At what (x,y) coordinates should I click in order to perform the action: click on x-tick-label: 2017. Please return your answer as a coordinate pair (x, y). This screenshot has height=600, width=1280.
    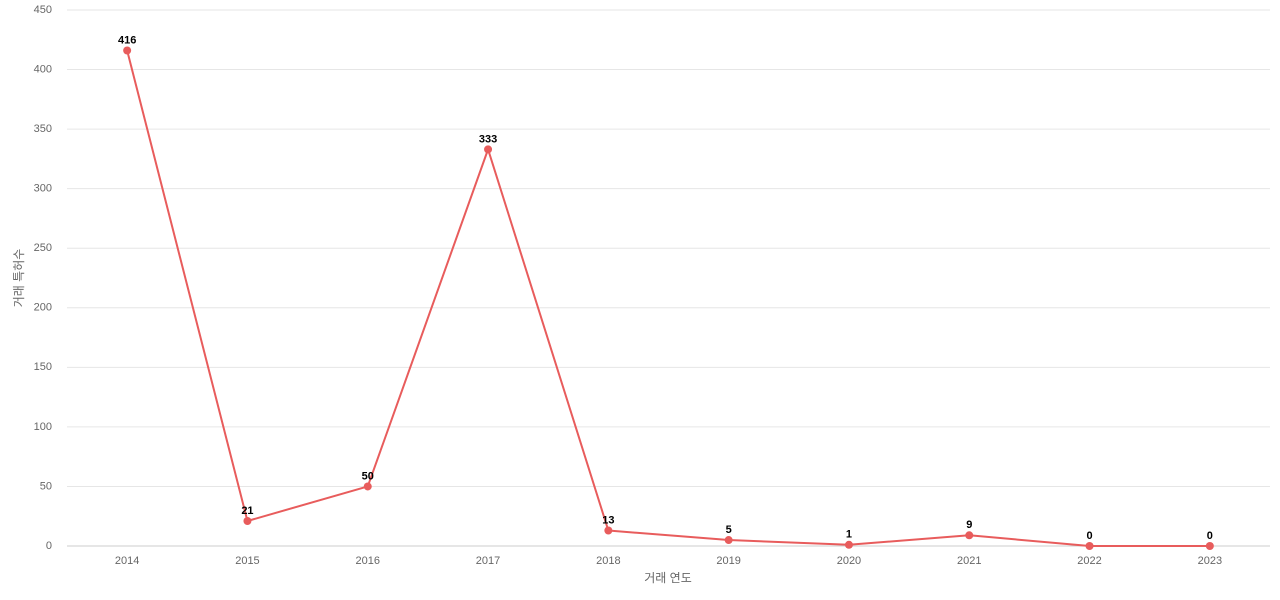
    Looking at the image, I should click on (488, 561).